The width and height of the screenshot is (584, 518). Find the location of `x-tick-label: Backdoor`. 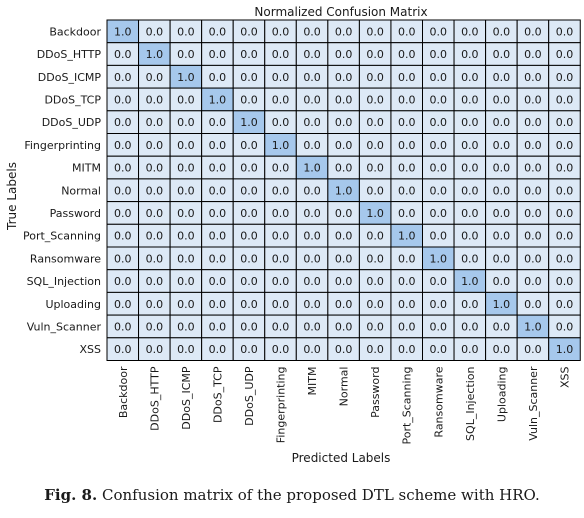

x-tick-label: Backdoor is located at coordinates (123, 392).